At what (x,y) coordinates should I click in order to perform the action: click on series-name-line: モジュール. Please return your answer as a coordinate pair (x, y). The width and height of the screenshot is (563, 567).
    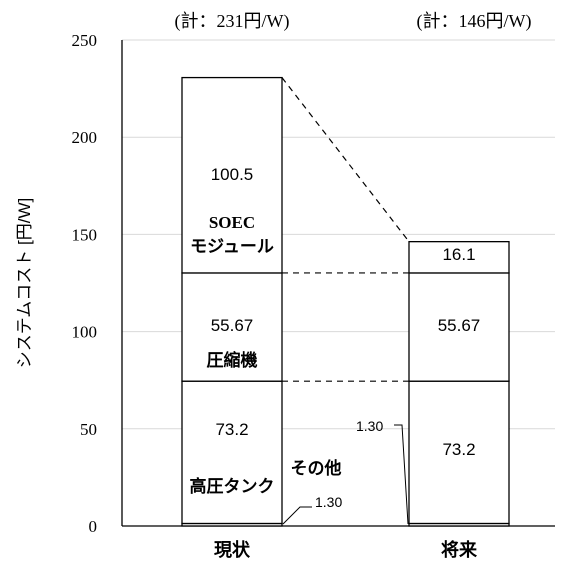
    Looking at the image, I should click on (232, 246).